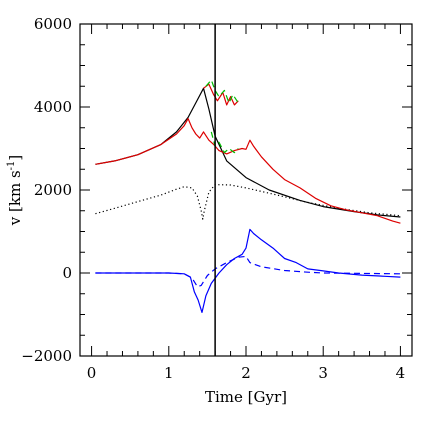 The height and width of the screenshot is (436, 436). What do you see at coordinates (53, 24) in the screenshot?
I see `y-tick-label: 6000` at bounding box center [53, 24].